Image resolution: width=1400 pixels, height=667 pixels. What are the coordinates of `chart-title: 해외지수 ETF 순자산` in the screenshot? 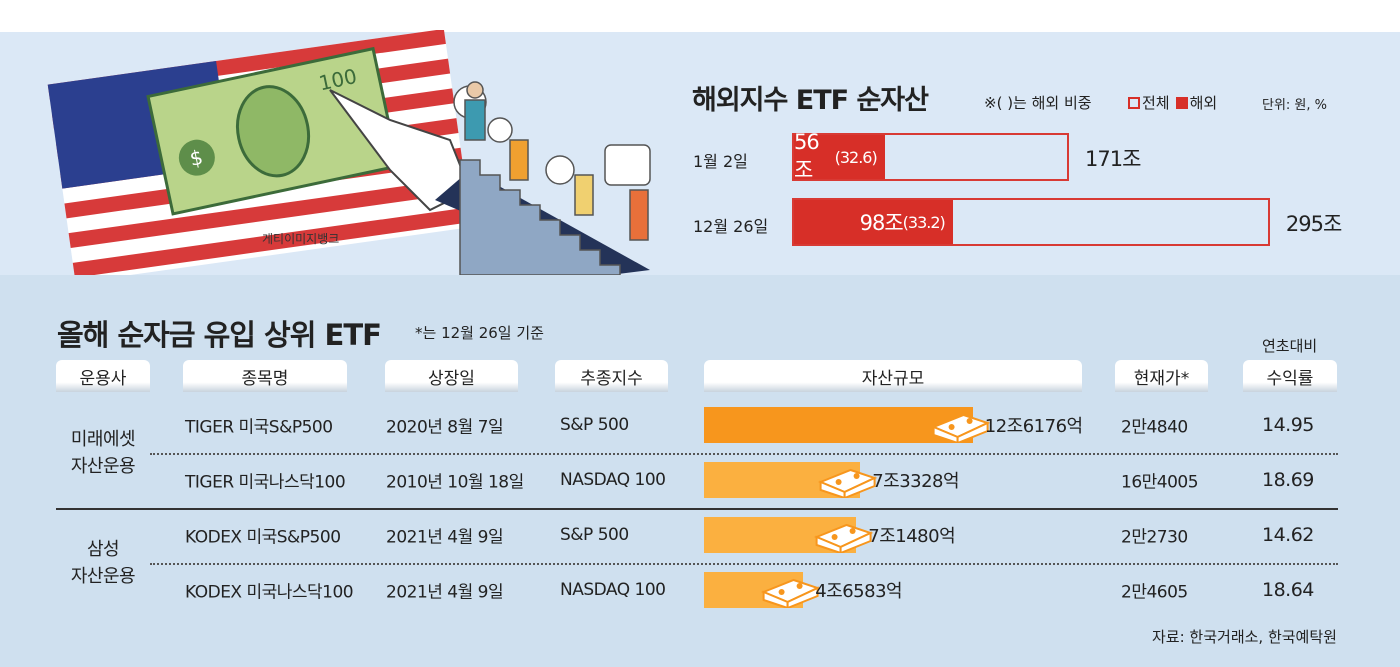 It's located at (810, 100).